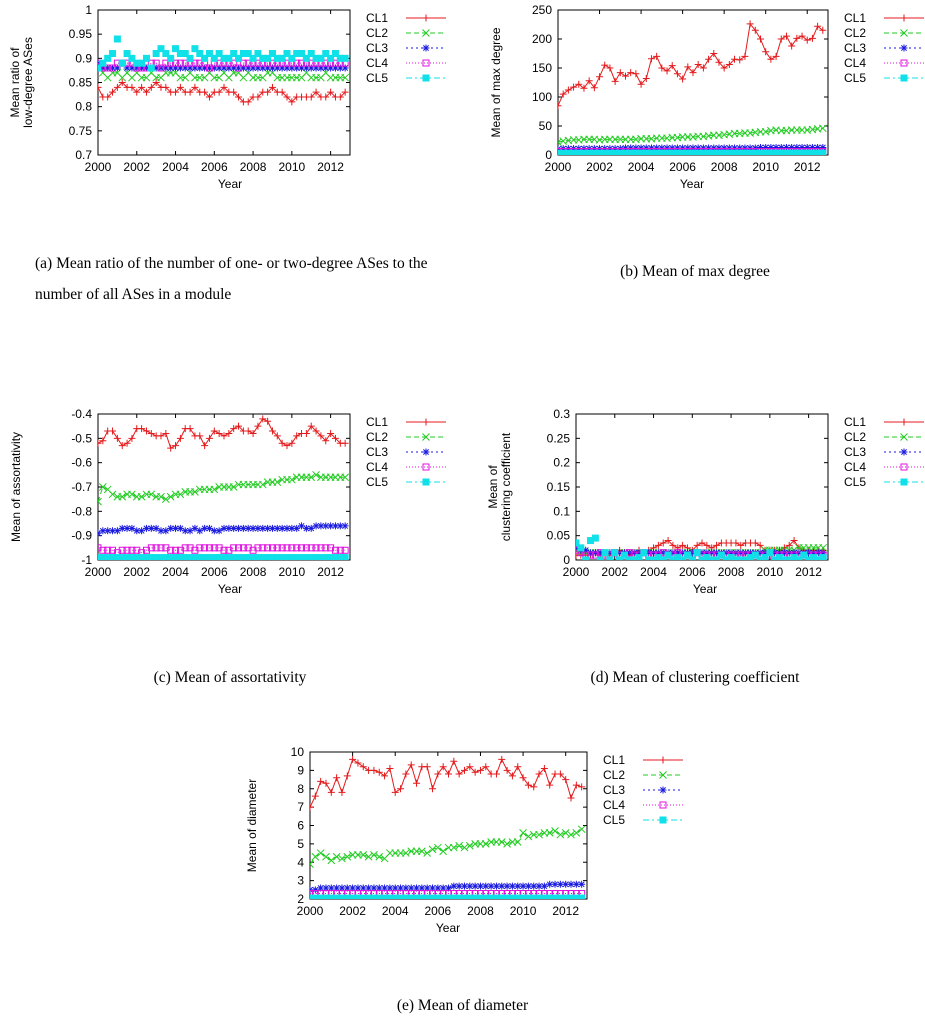  Describe the element at coordinates (692, 152) in the screenshot. I see `series-cl5` at that location.